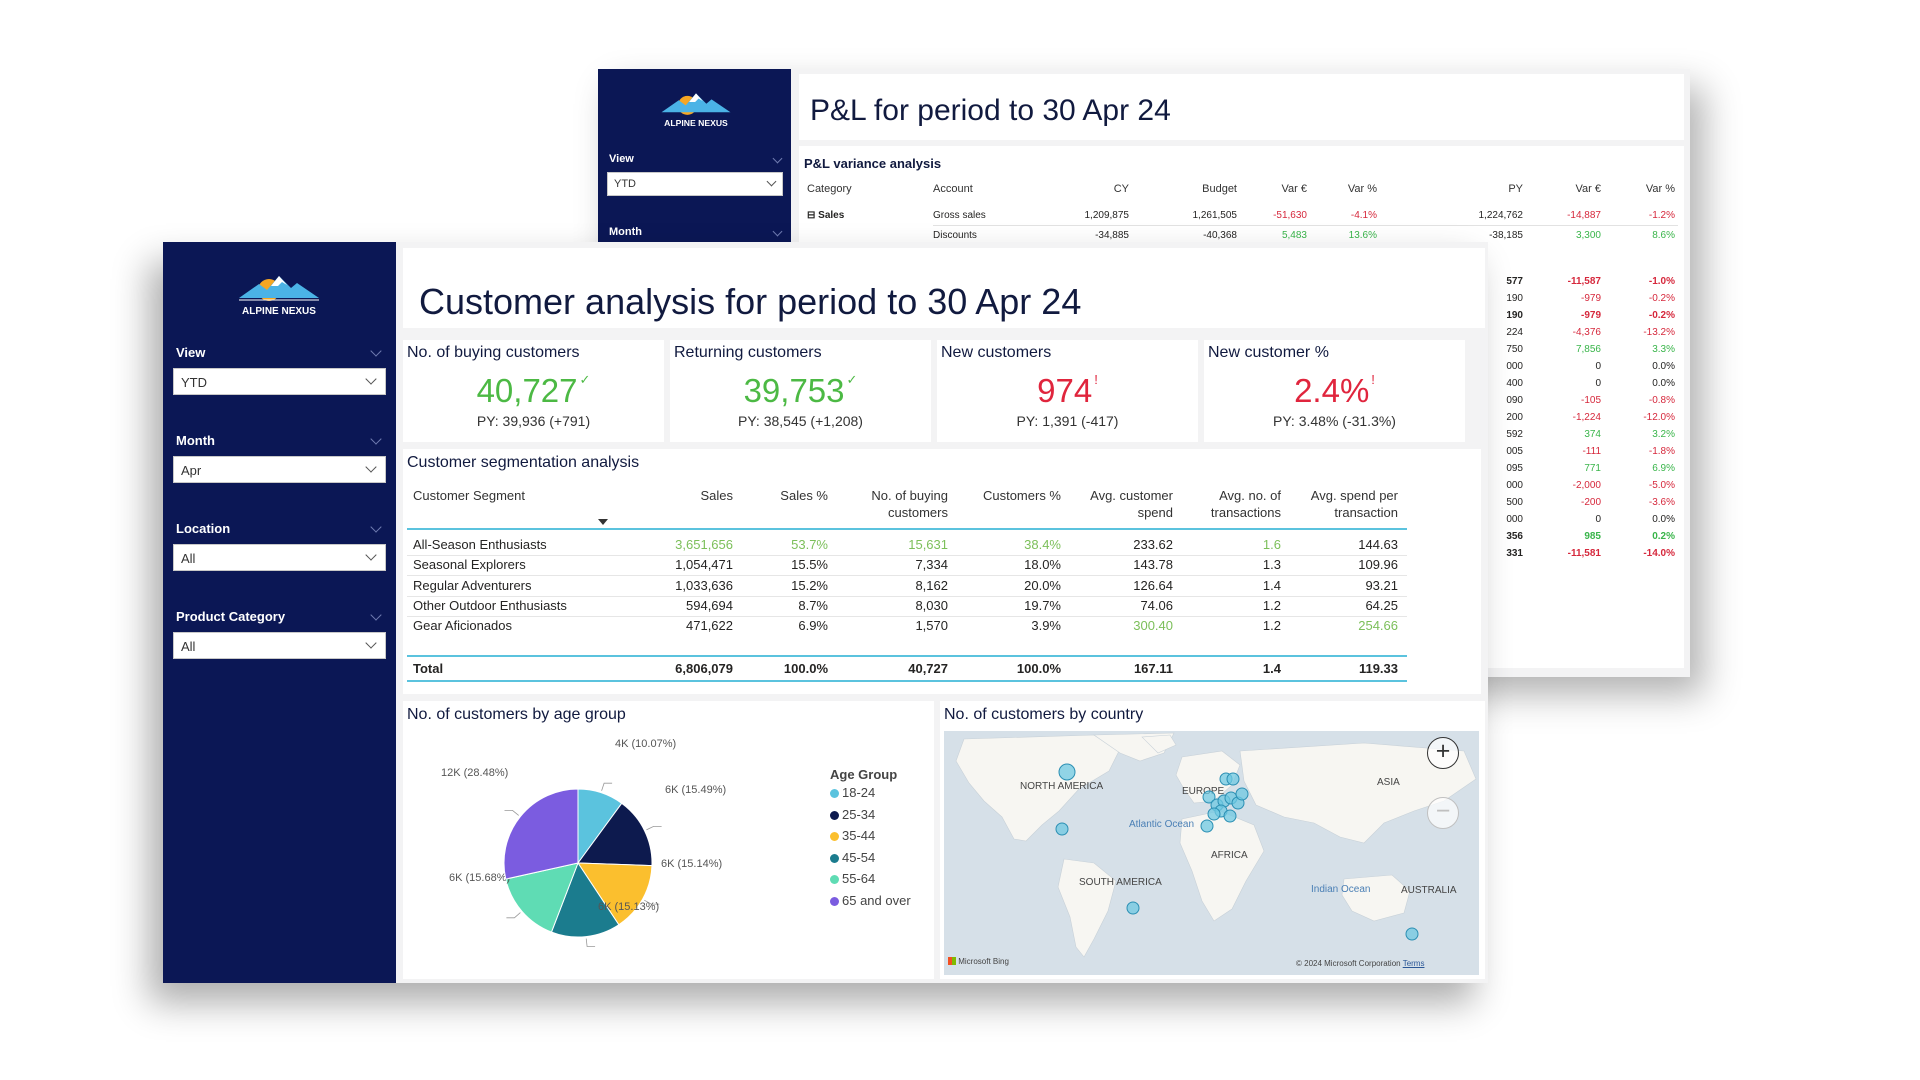 The width and height of the screenshot is (1920, 1080). I want to click on svg-text: ALPINE NEXUS, so click(696, 123).